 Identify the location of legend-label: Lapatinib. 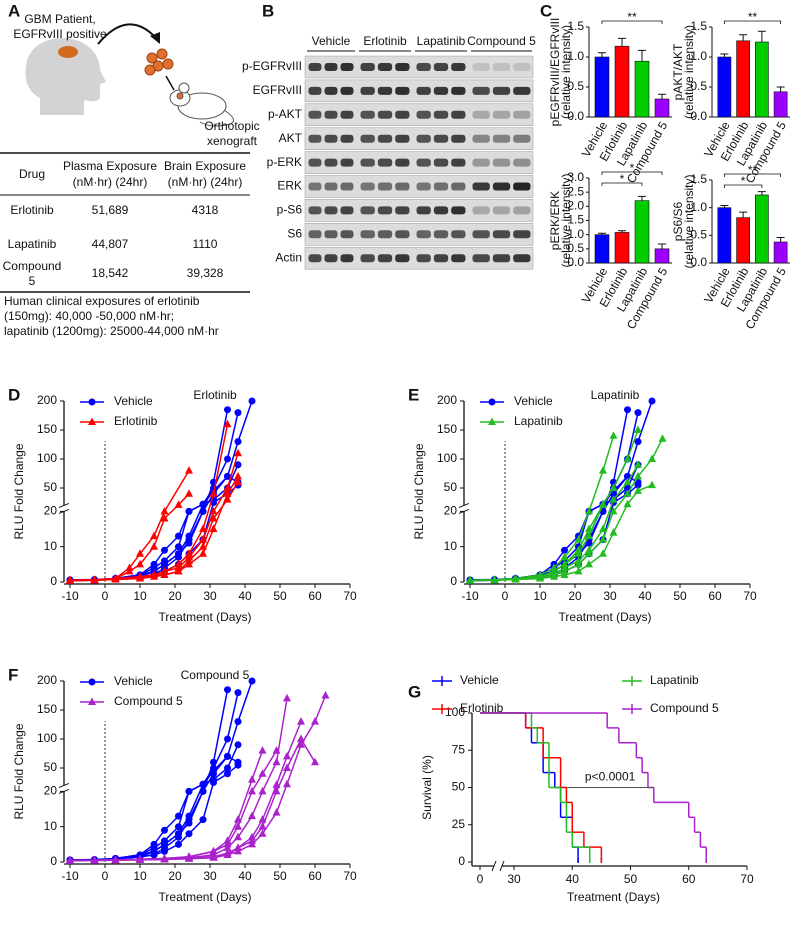
(674, 680).